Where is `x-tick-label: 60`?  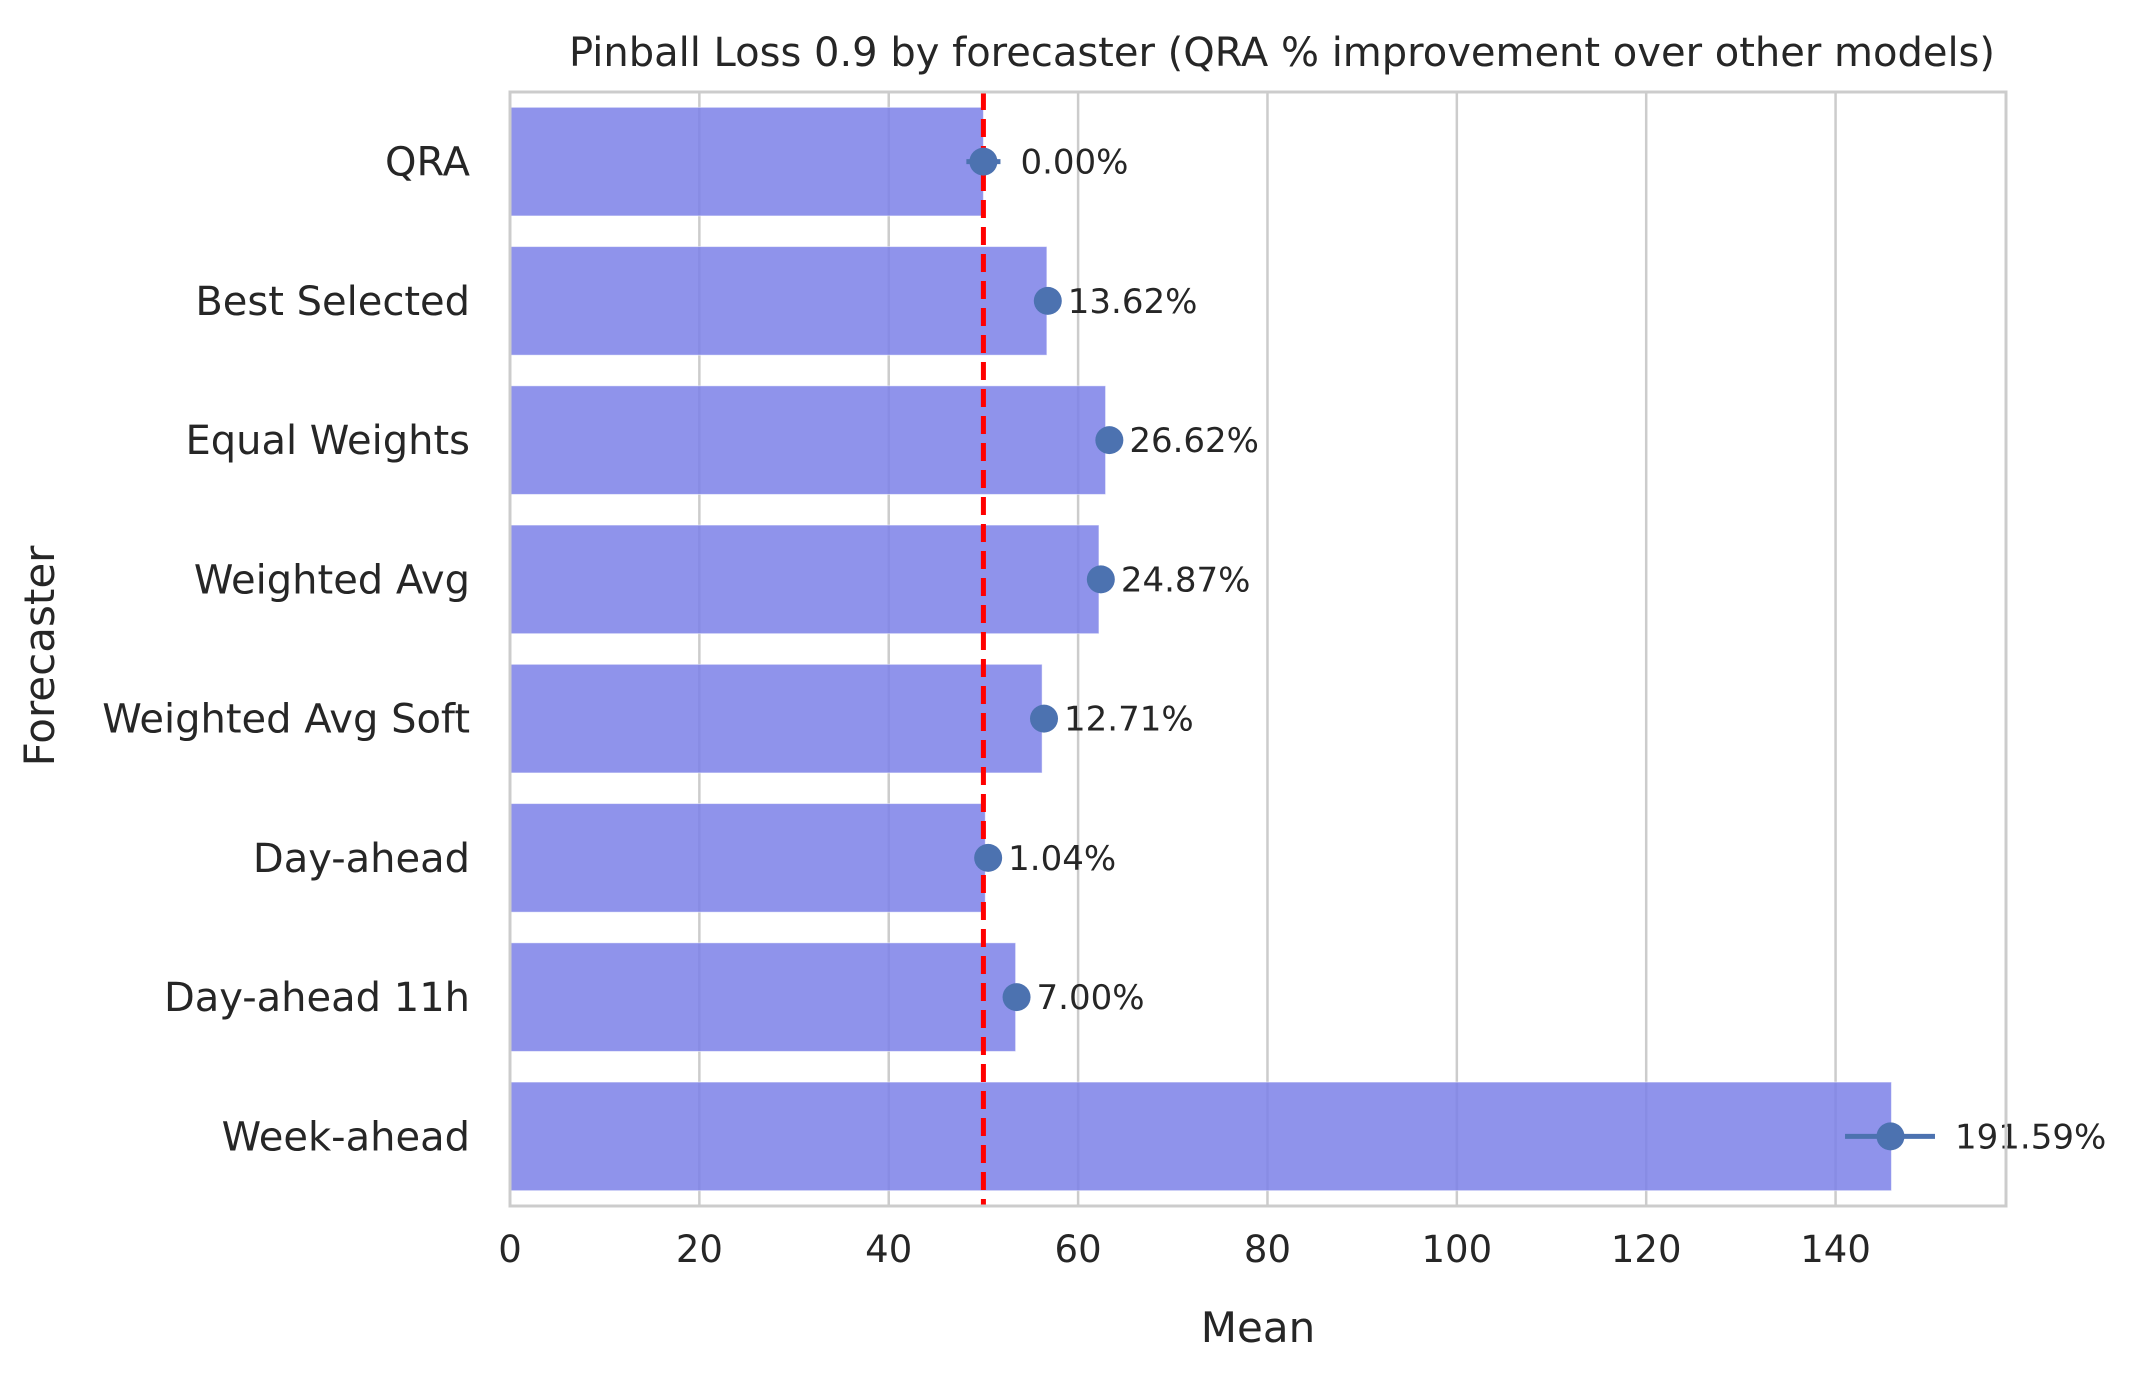
x-tick-label: 60 is located at coordinates (1078, 1249).